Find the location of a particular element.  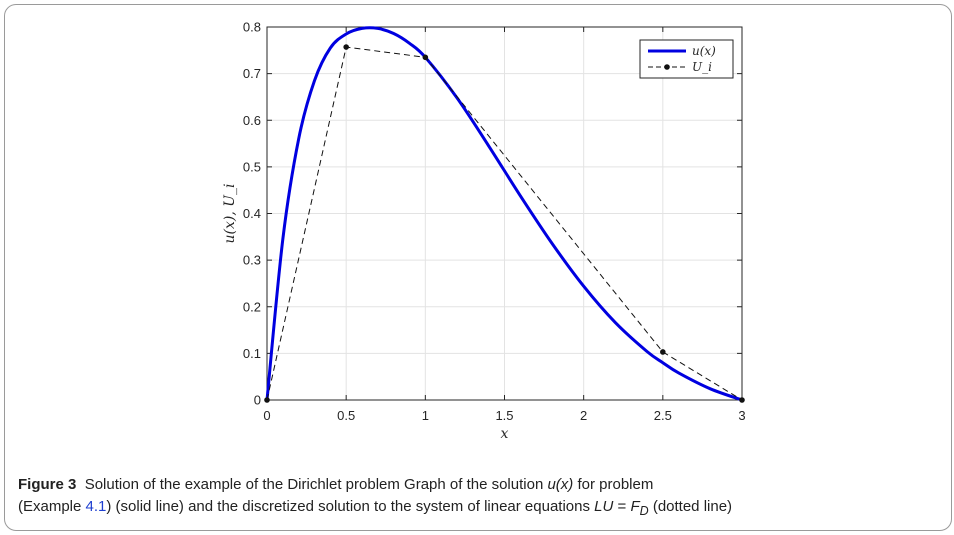

y-tick-label: 0.7 is located at coordinates (252, 73).